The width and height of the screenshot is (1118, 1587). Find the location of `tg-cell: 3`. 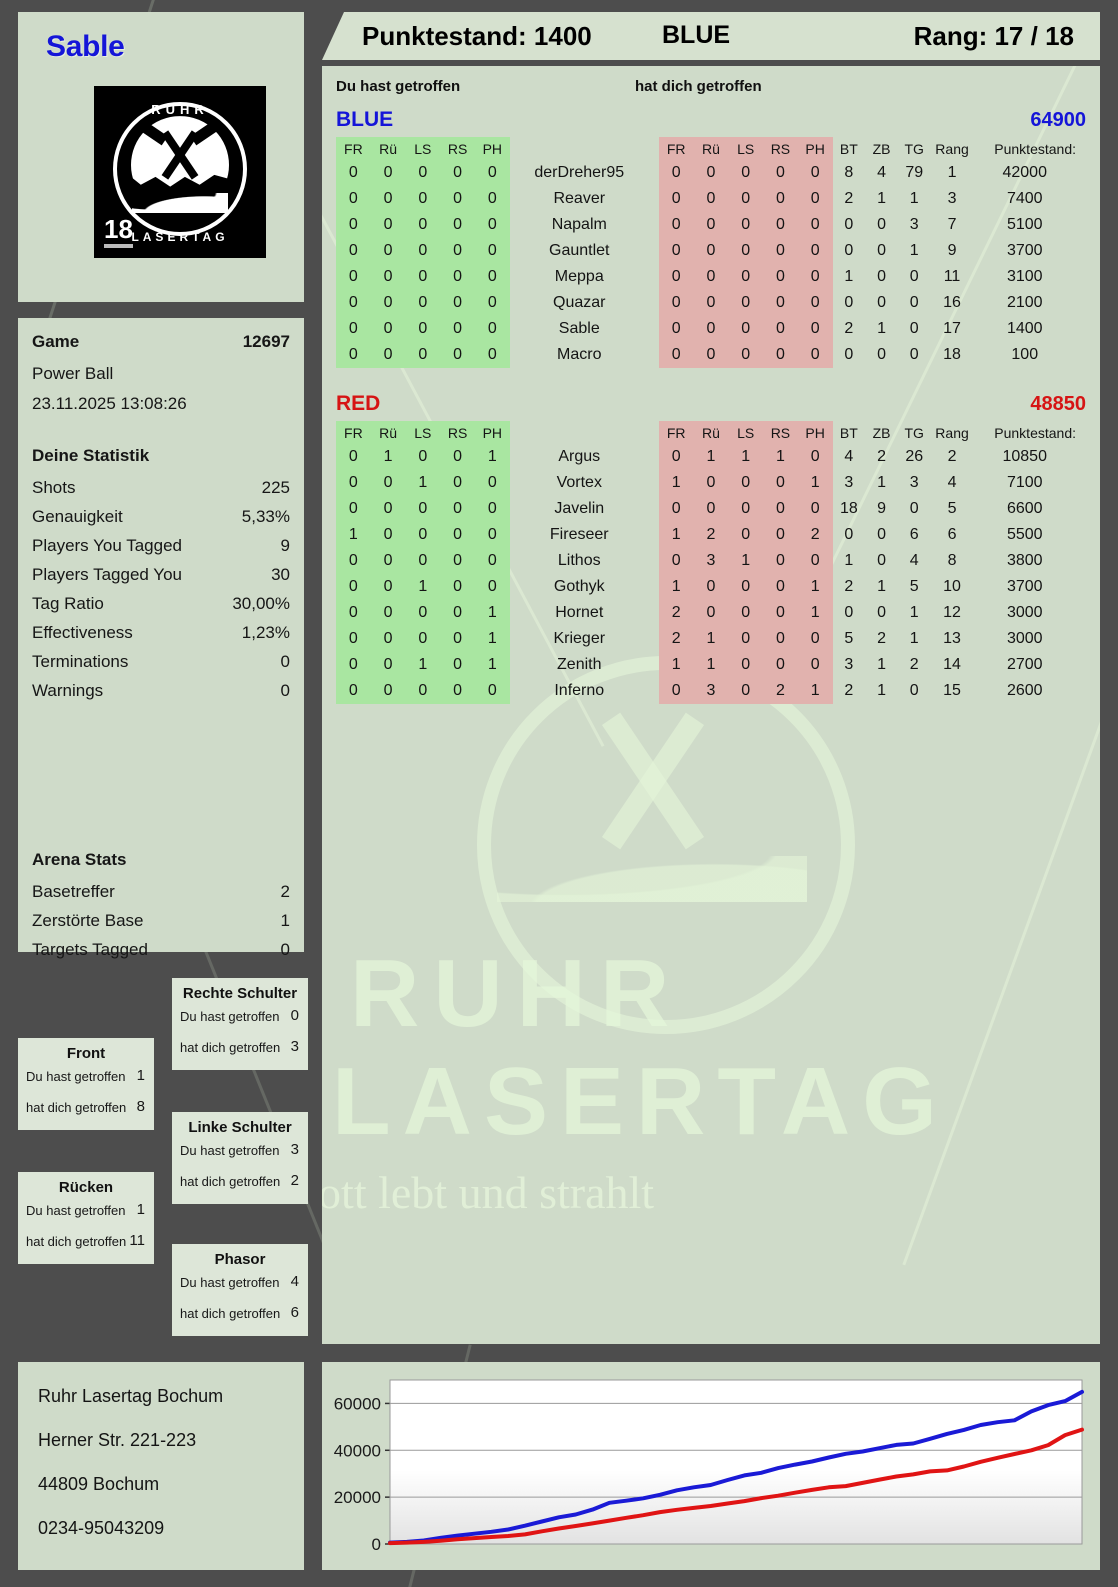

tg-cell: 3 is located at coordinates (914, 224).